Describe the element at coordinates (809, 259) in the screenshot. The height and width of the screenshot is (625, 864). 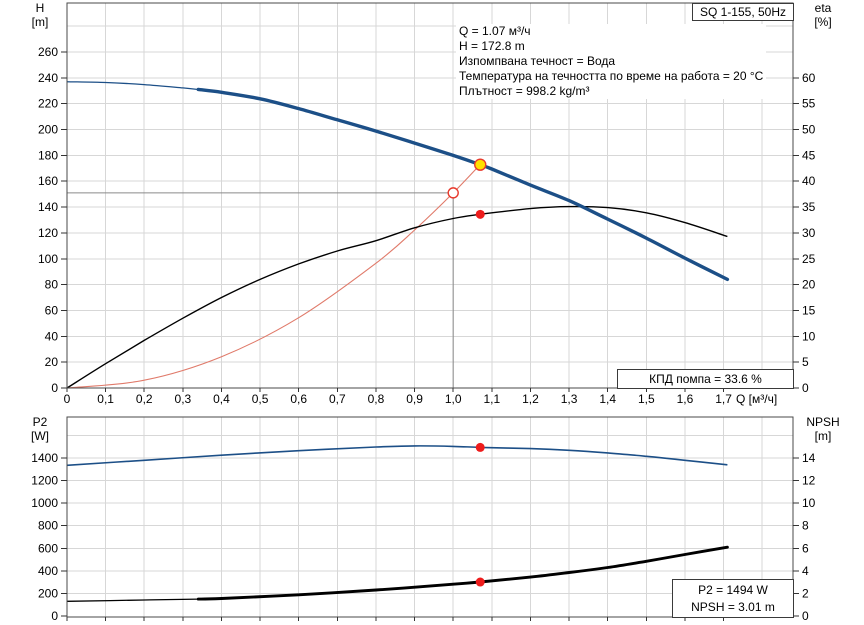
I see `y-right-tick-label: 25` at that location.